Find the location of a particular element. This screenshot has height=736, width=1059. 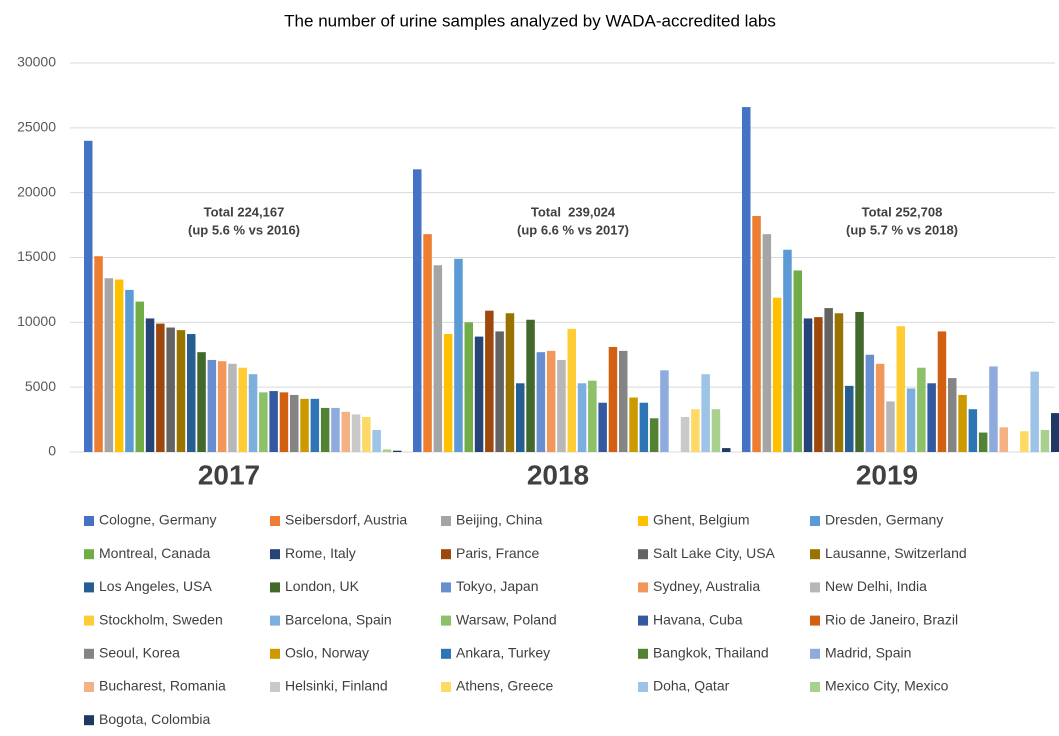

x-tick-label: 2019 is located at coordinates (887, 474).